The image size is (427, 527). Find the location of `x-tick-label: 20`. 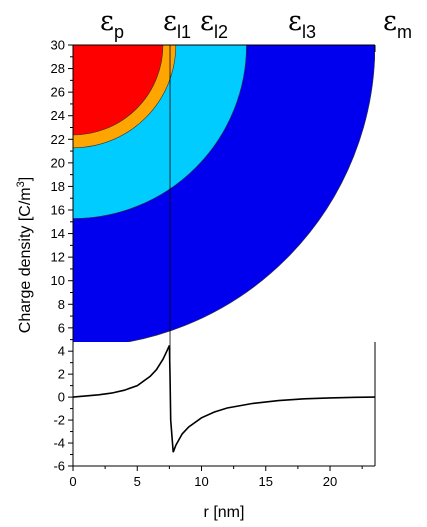

x-tick-label: 20 is located at coordinates (330, 481).